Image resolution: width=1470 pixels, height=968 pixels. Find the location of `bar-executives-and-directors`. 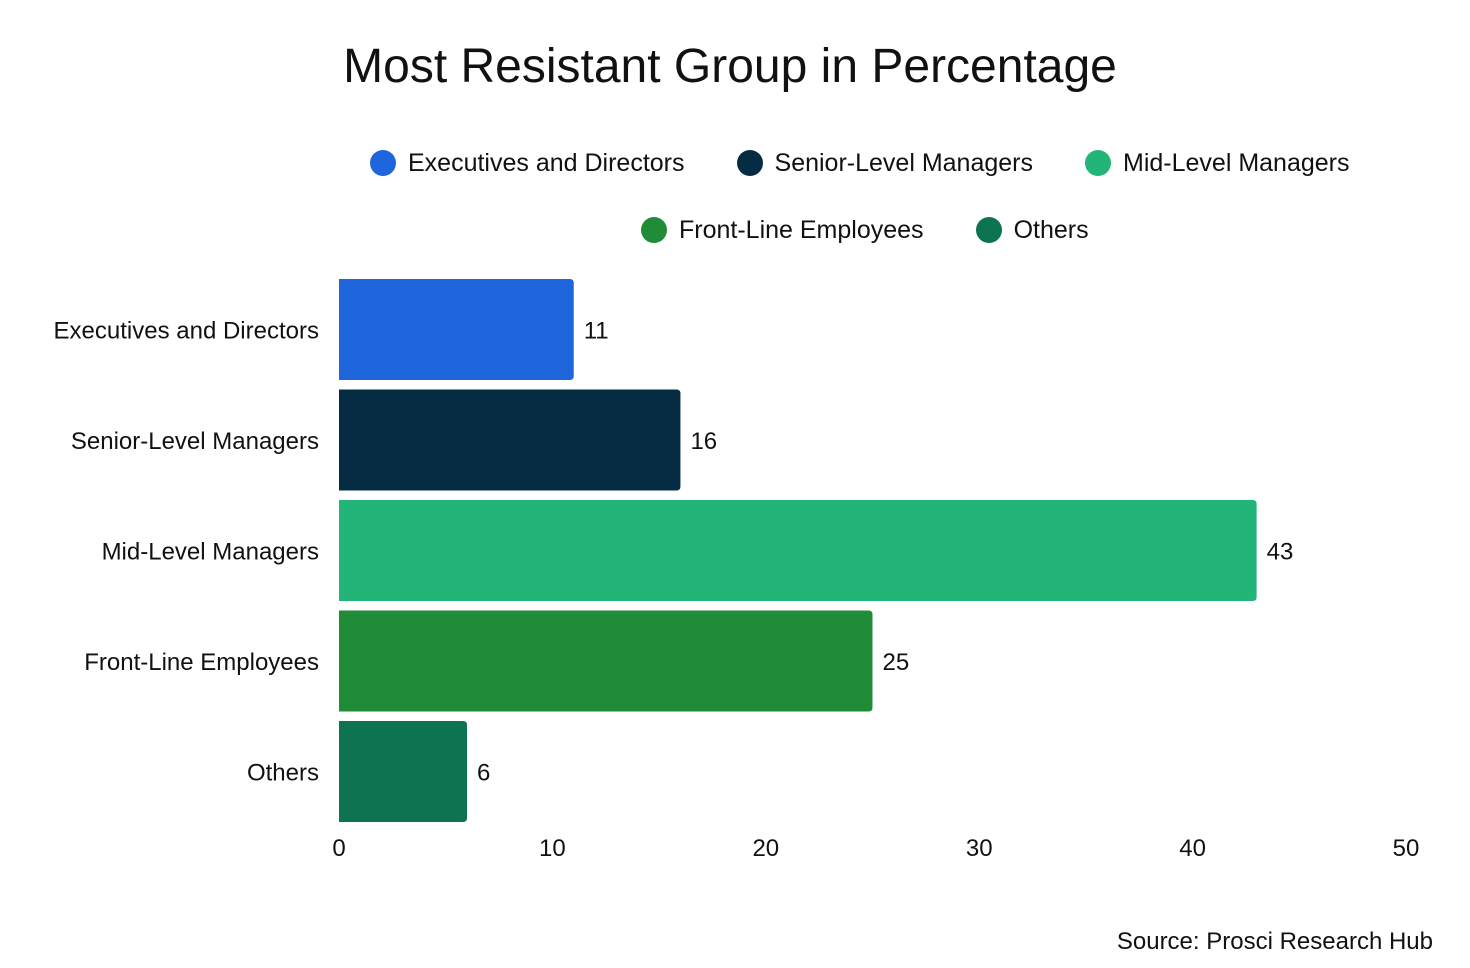

bar-executives-and-directors is located at coordinates (456, 329).